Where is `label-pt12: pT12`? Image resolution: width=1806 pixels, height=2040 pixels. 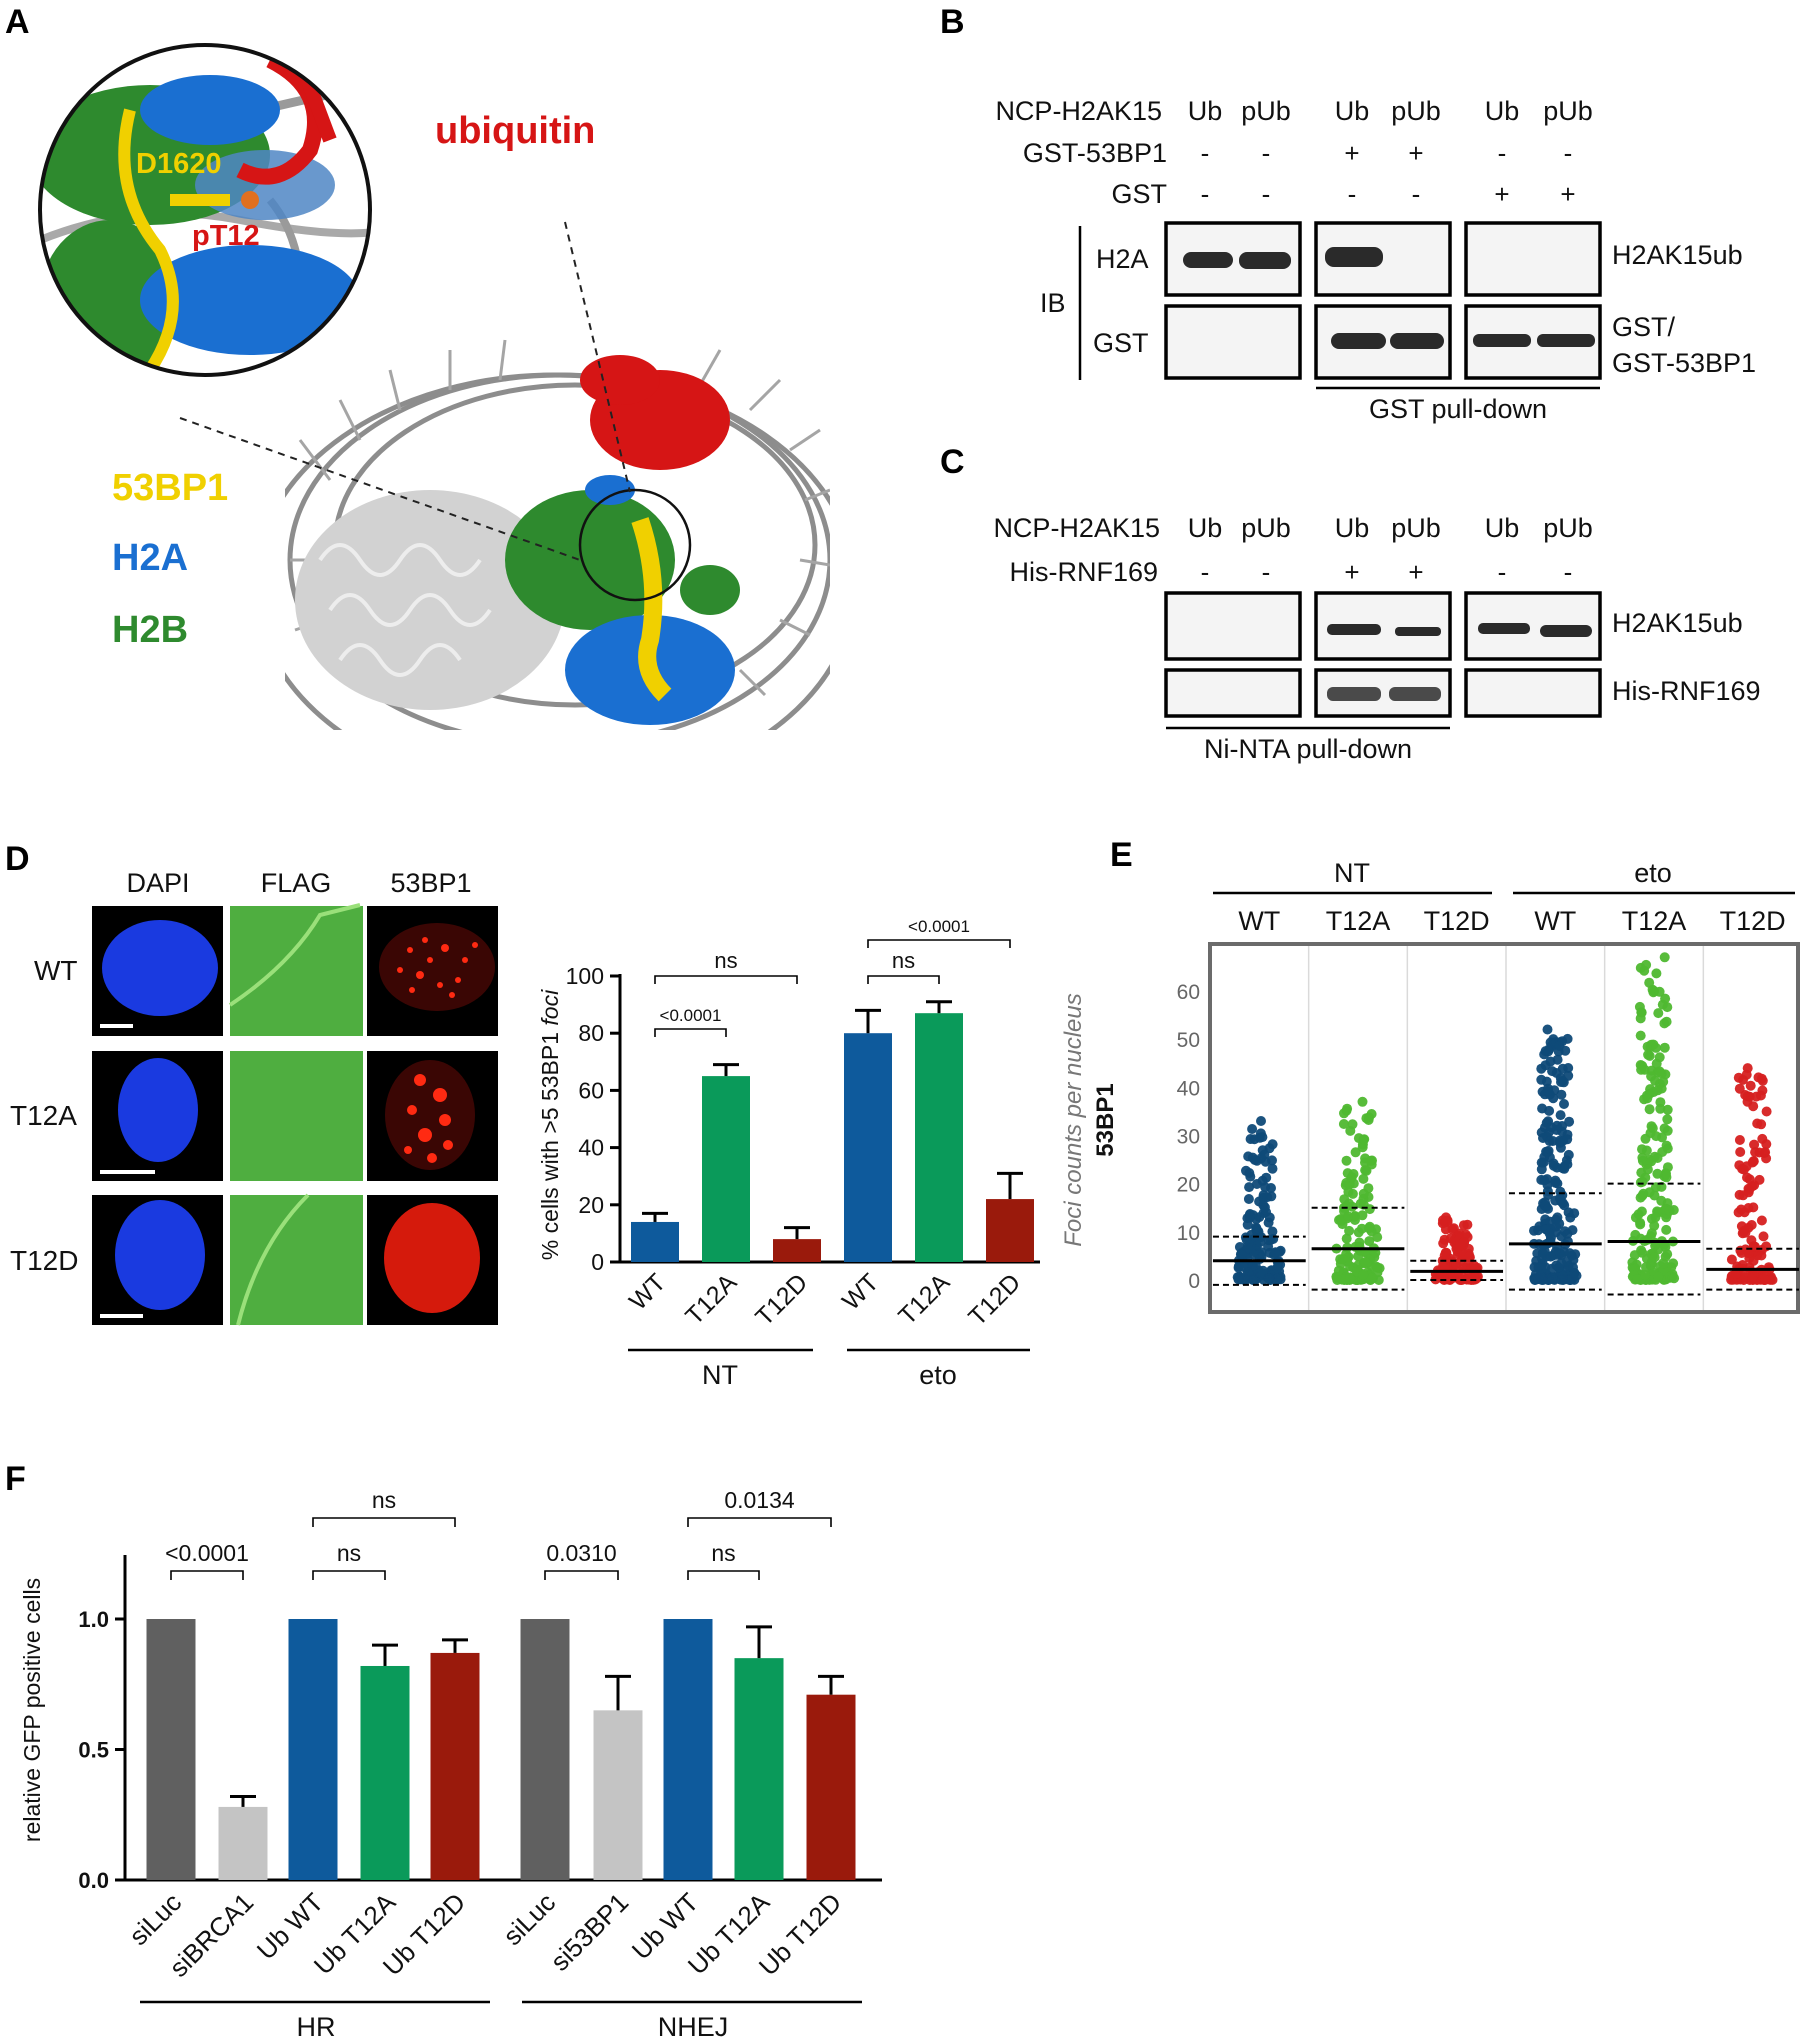
label-pt12: pT12 is located at coordinates (226, 236).